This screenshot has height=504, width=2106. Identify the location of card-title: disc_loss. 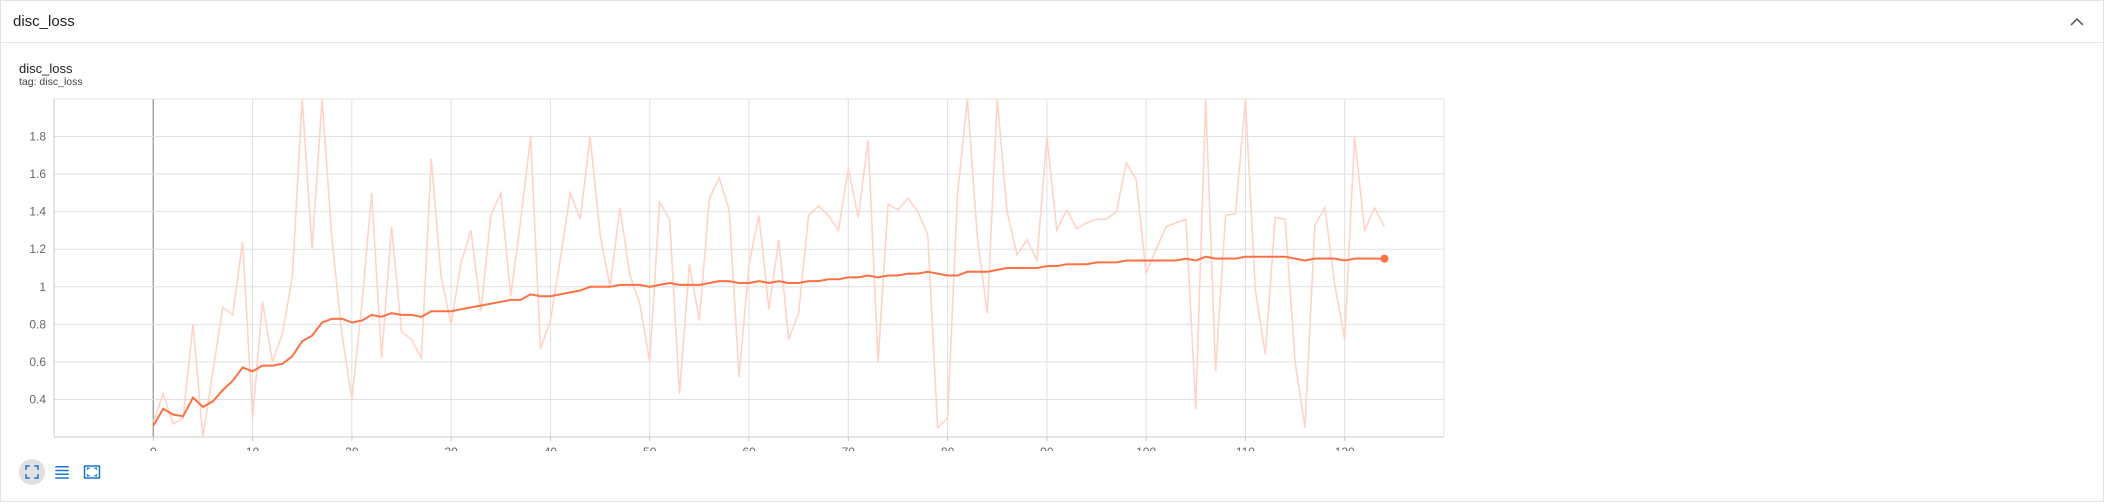
(46, 68).